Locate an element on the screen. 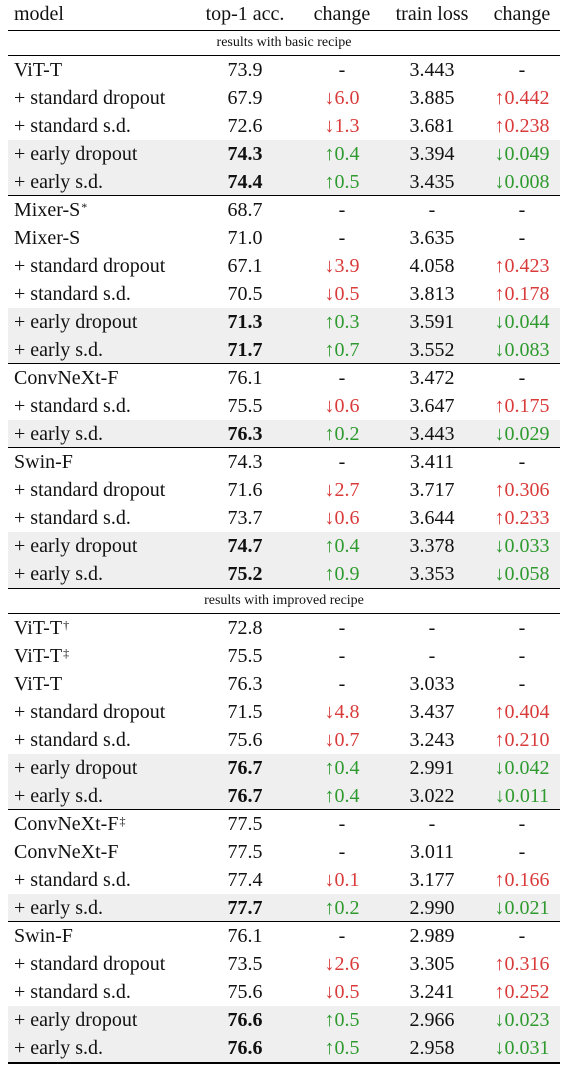 Image resolution: width=568 pixels, height=1074 pixels. model-footnote-mark: * is located at coordinates (84, 207).